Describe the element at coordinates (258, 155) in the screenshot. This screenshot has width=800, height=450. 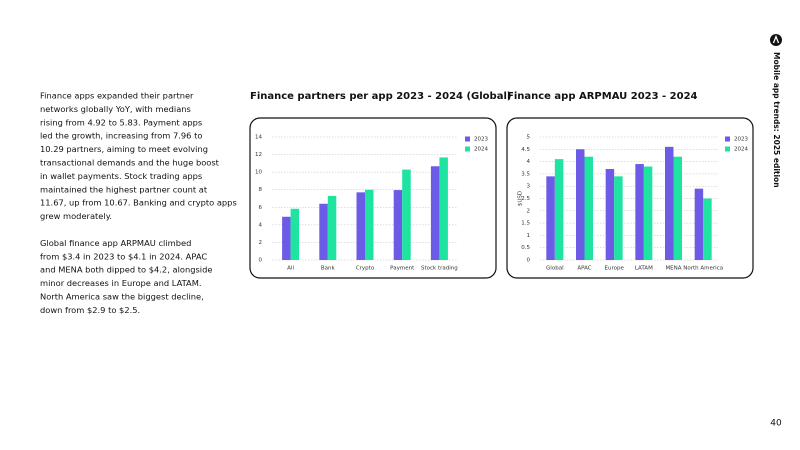
I see `y-tick-label: 12` at that location.